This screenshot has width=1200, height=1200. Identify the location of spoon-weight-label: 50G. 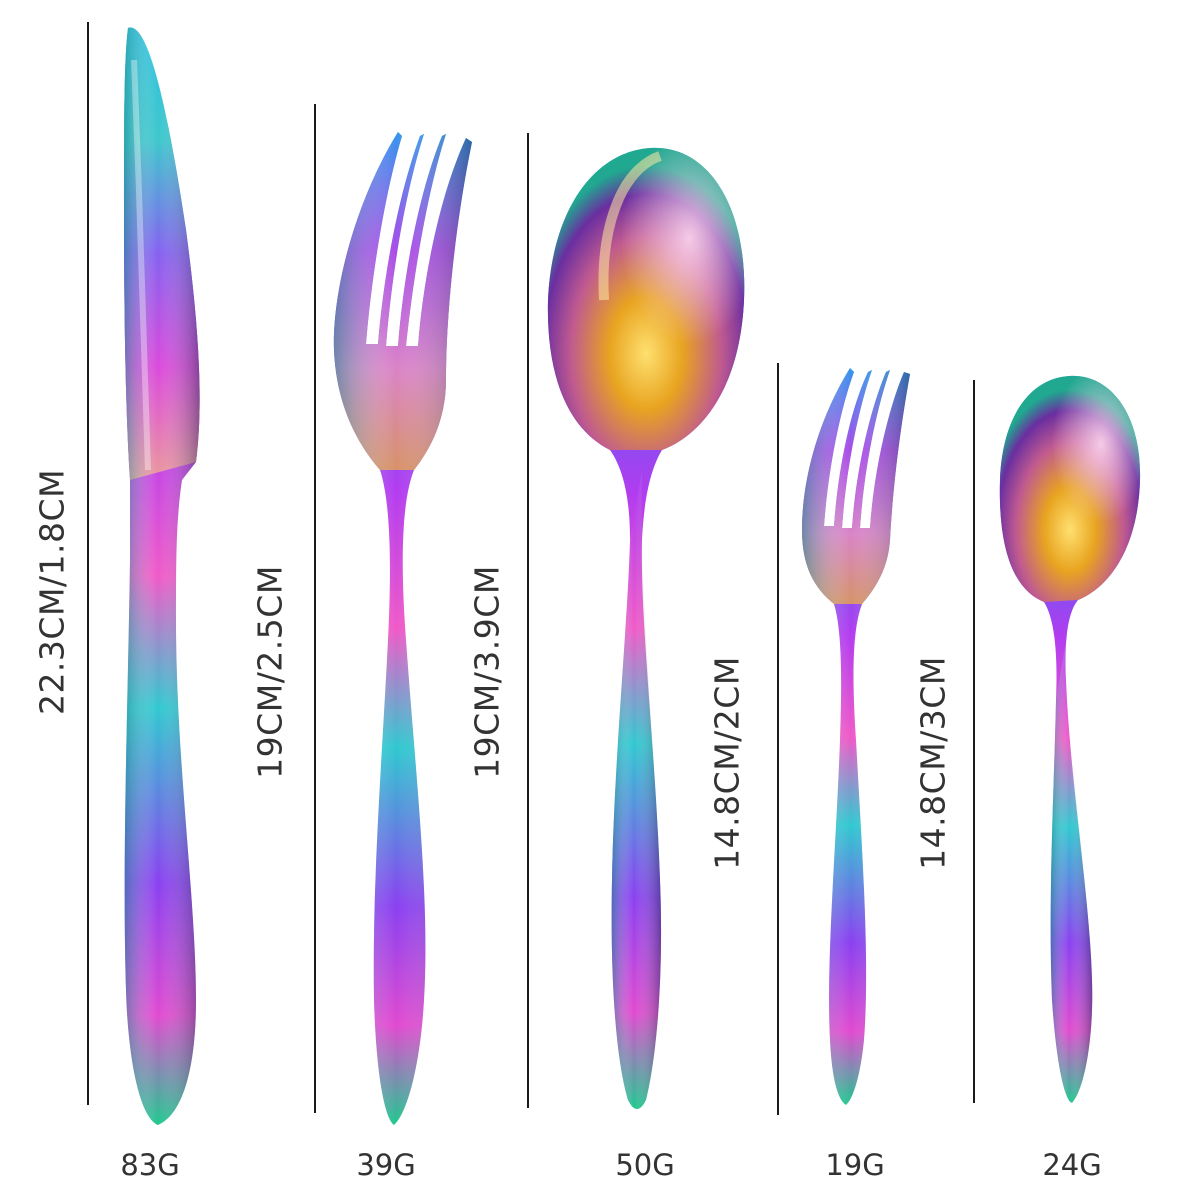
(645, 1165).